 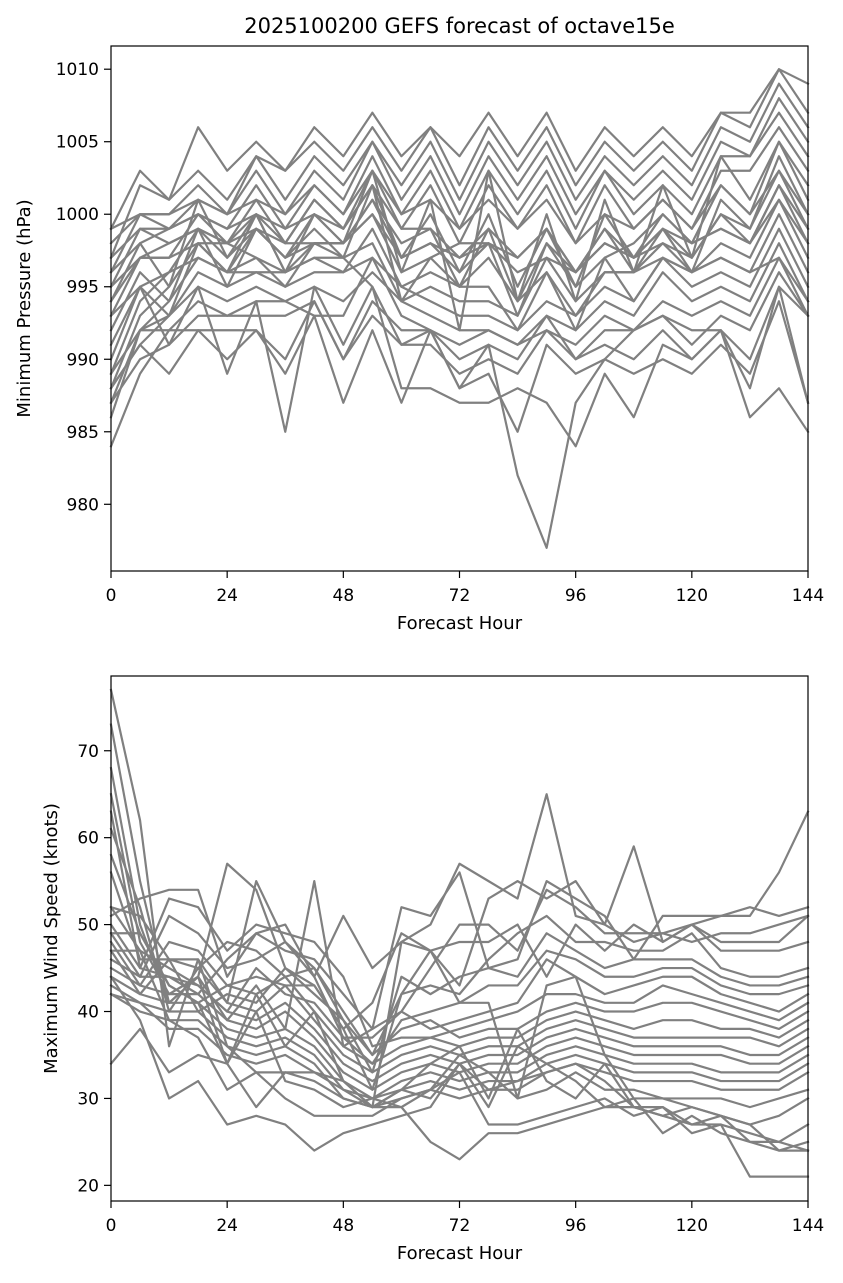 I want to click on pressure-y-ticks: 980 985 990 995 1000 1005 1010, so click(x=83, y=287).